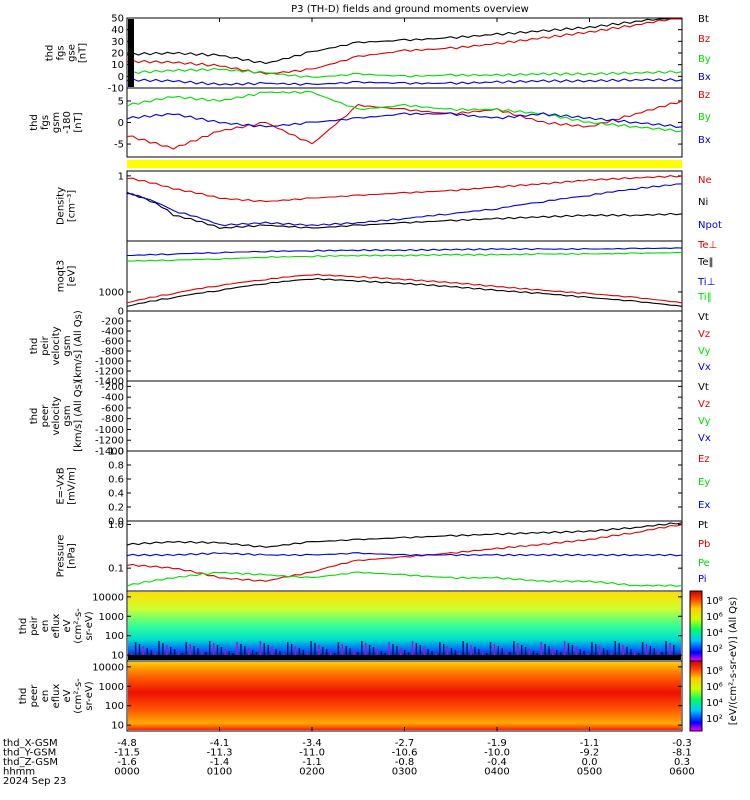 The height and width of the screenshot is (800, 750). I want to click on legend-entry: Te⊥, so click(707, 245).